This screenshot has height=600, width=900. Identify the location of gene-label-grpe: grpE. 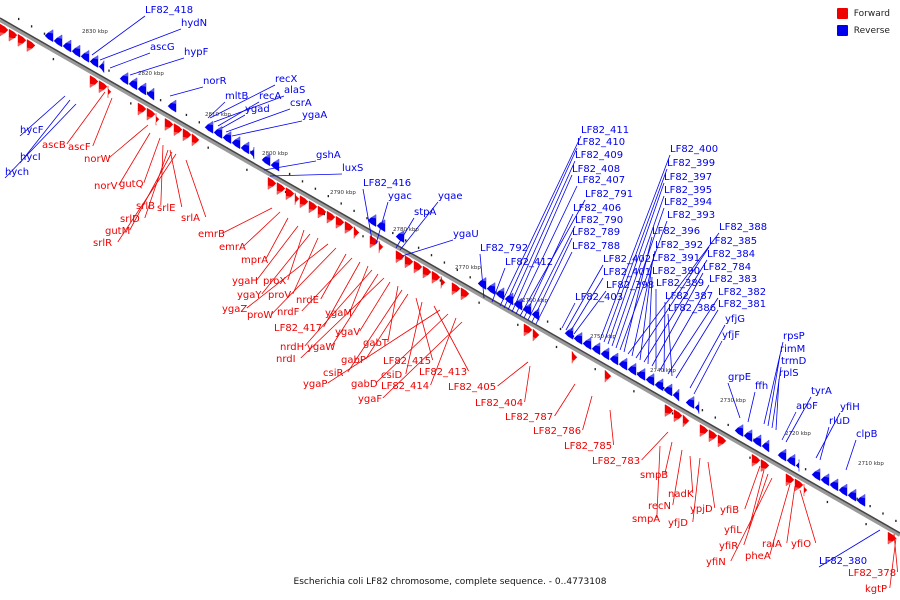
(739, 377).